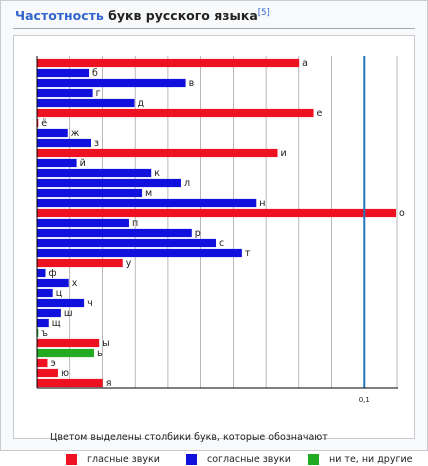  What do you see at coordinates (402, 213) in the screenshot?
I see `bar-label-о: о` at bounding box center [402, 213].